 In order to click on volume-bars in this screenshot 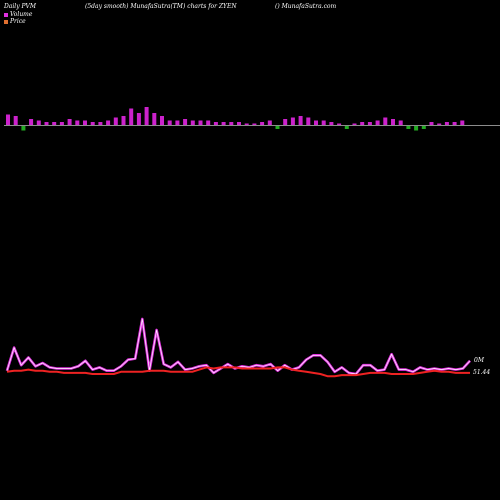, I will do `click(235, 119)`.